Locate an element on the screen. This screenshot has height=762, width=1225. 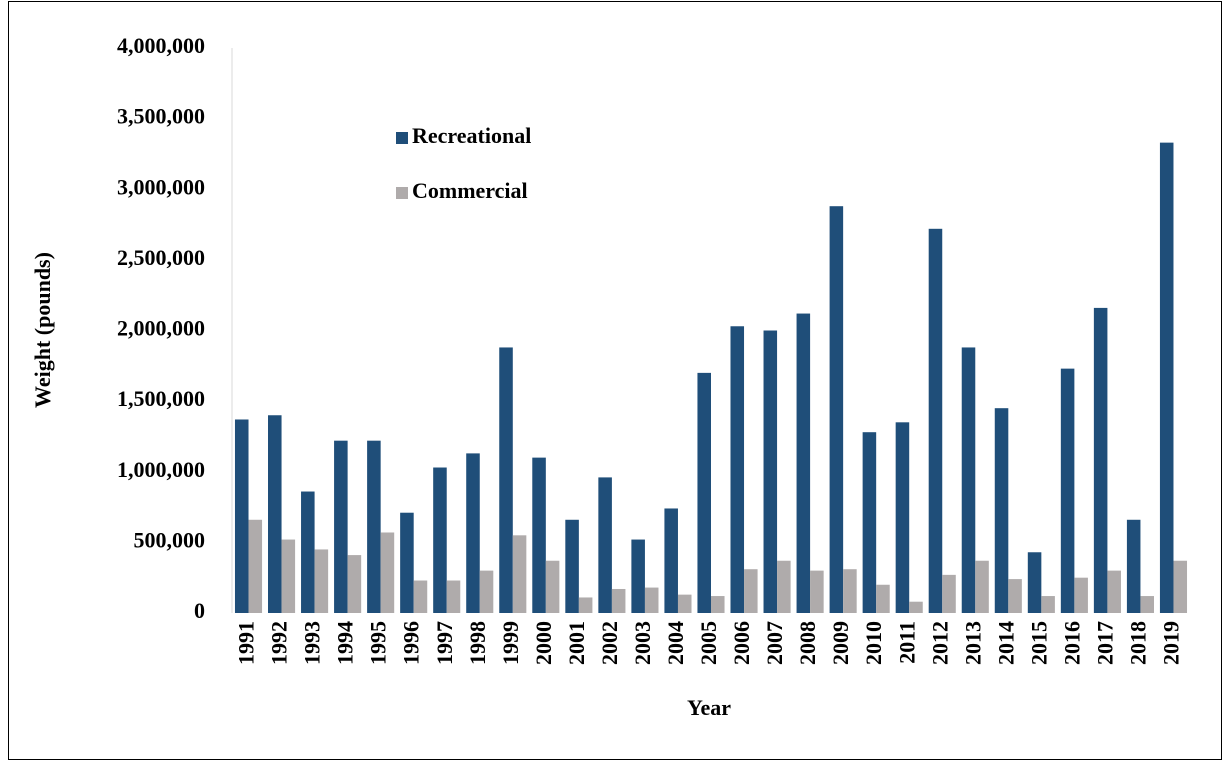
x-tick-label: 2016 is located at coordinates (1071, 643).